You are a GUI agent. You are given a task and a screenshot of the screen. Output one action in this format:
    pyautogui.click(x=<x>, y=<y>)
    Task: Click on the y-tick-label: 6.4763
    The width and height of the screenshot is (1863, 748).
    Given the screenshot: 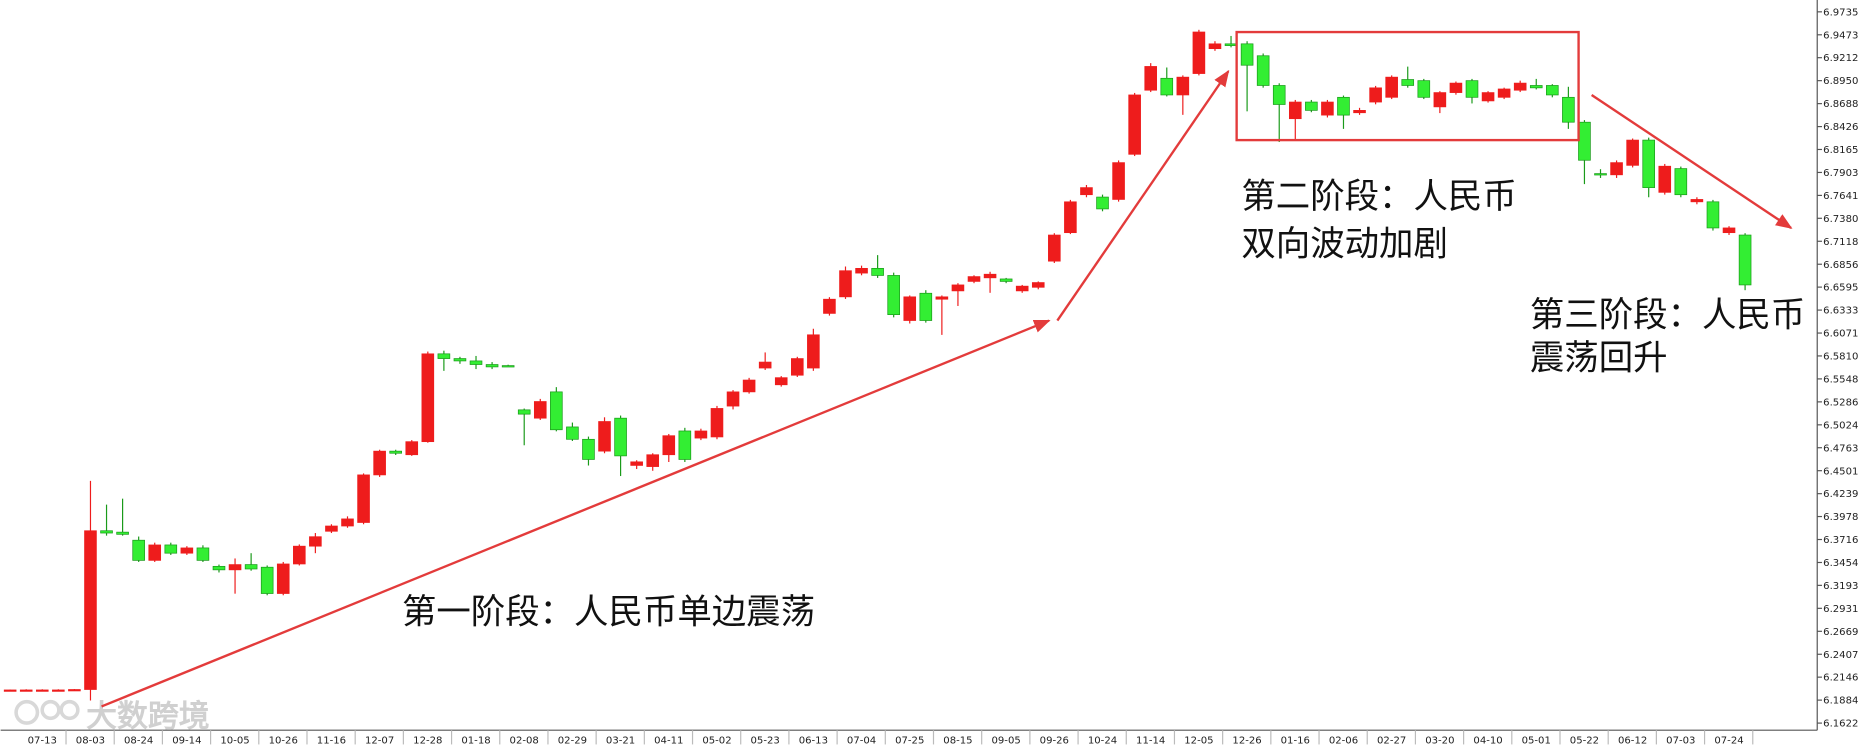 What is the action you would take?
    pyautogui.click(x=1840, y=448)
    